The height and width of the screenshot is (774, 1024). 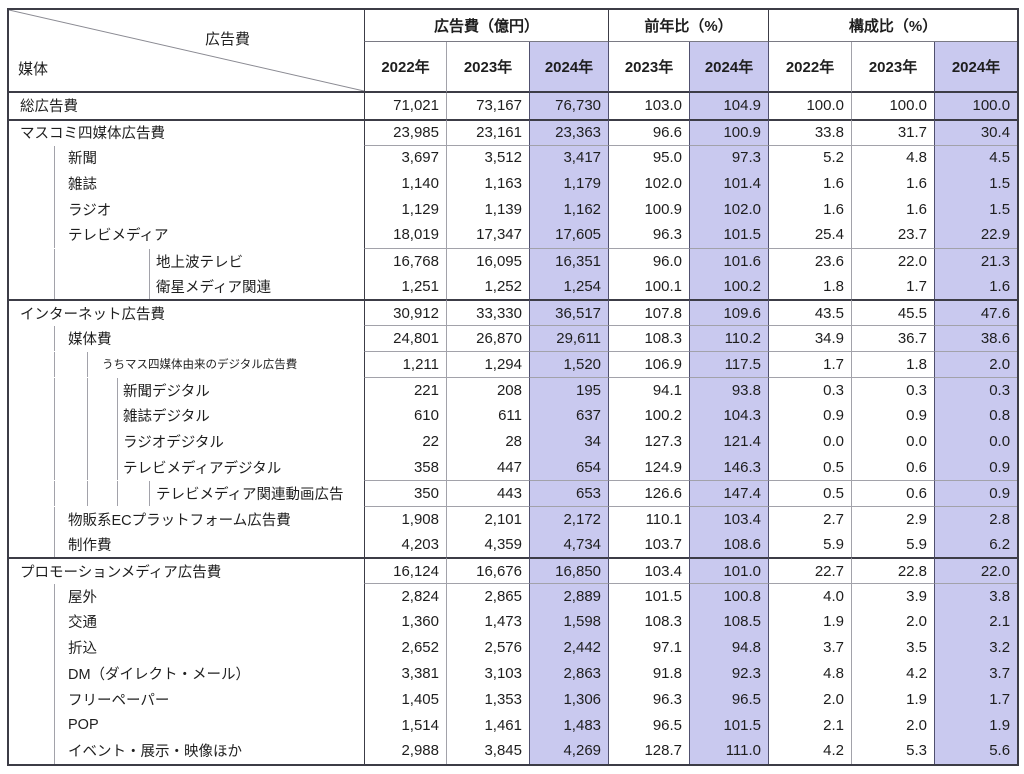 What do you see at coordinates (810, 389) in the screenshot?
I see `value-cell: 0.3` at bounding box center [810, 389].